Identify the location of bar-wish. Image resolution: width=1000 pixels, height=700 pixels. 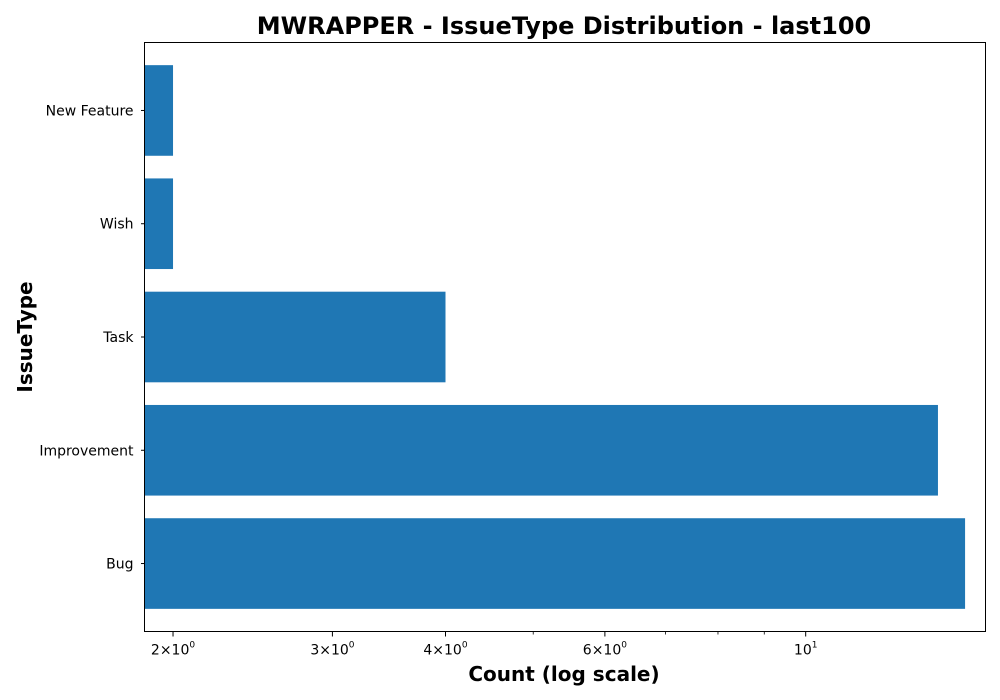
(159, 224).